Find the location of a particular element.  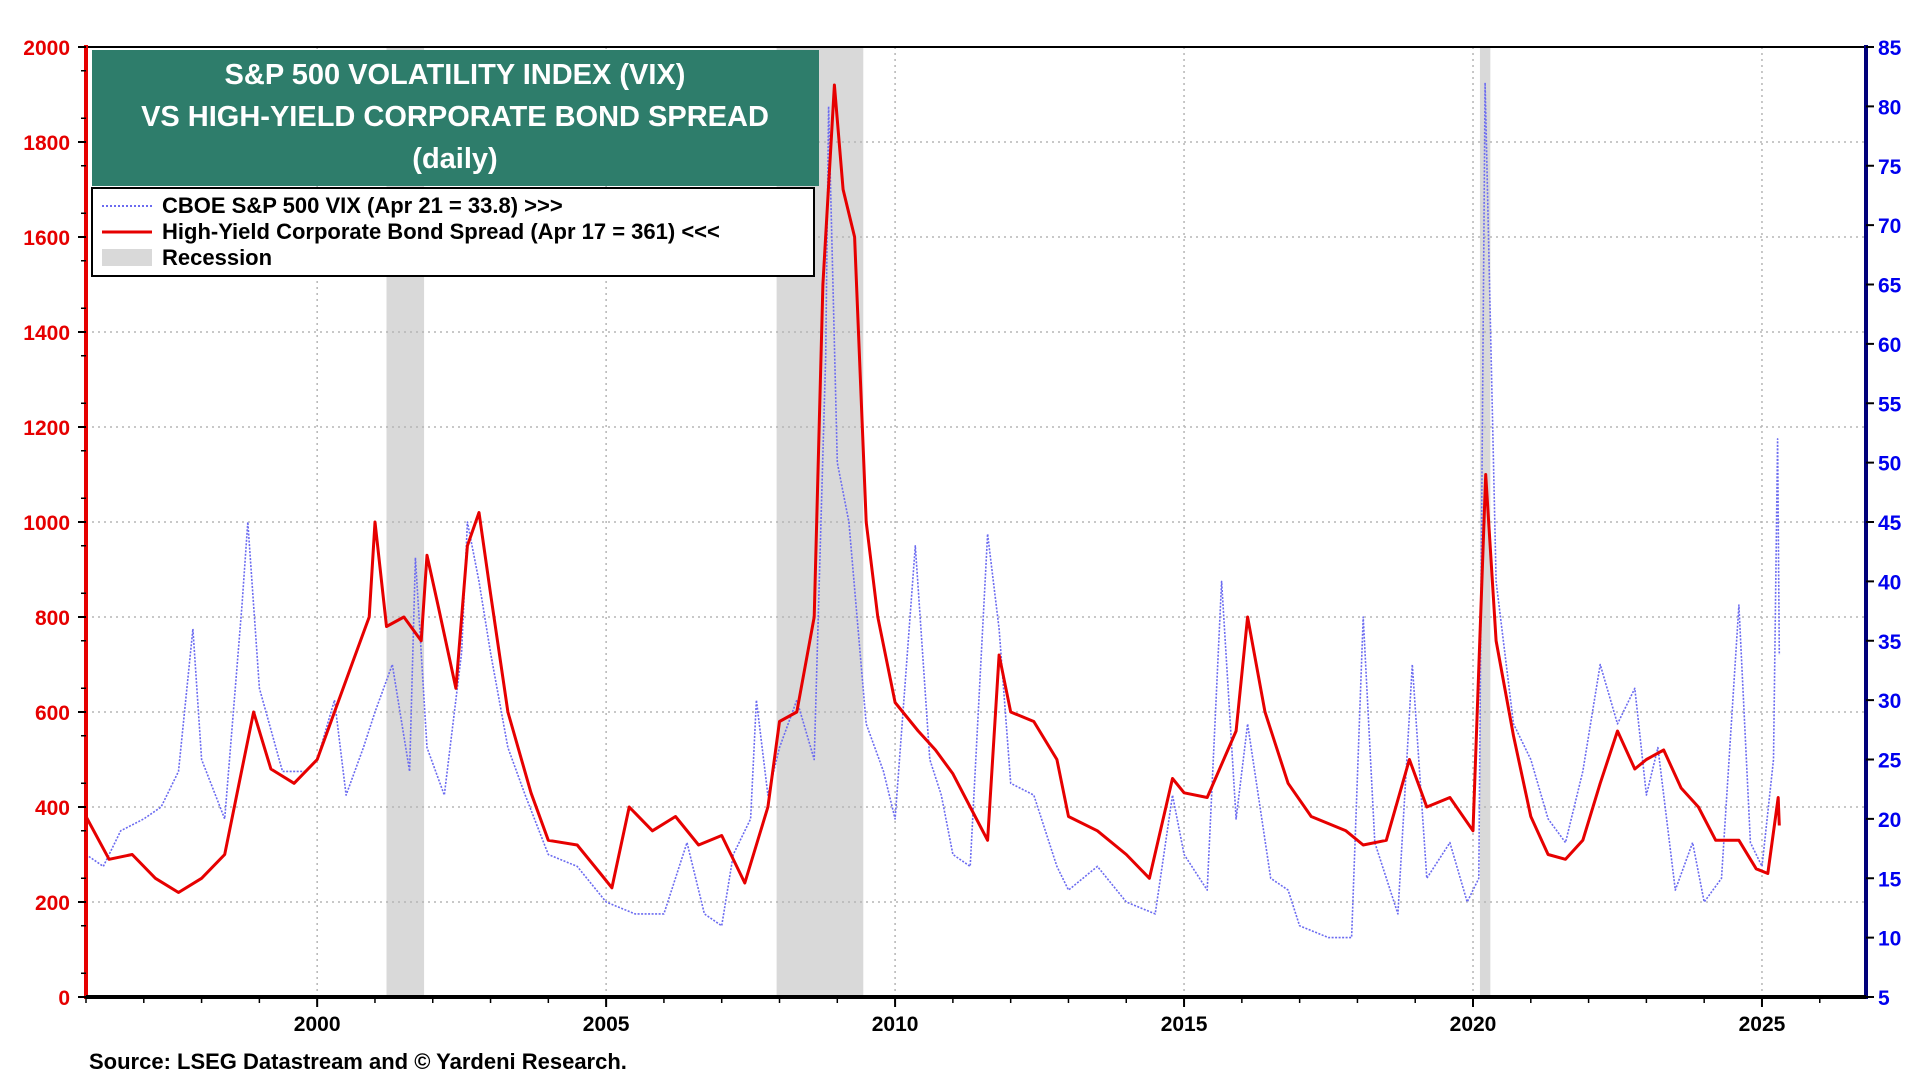

left-tick-label-3: 600 is located at coordinates (52, 713).